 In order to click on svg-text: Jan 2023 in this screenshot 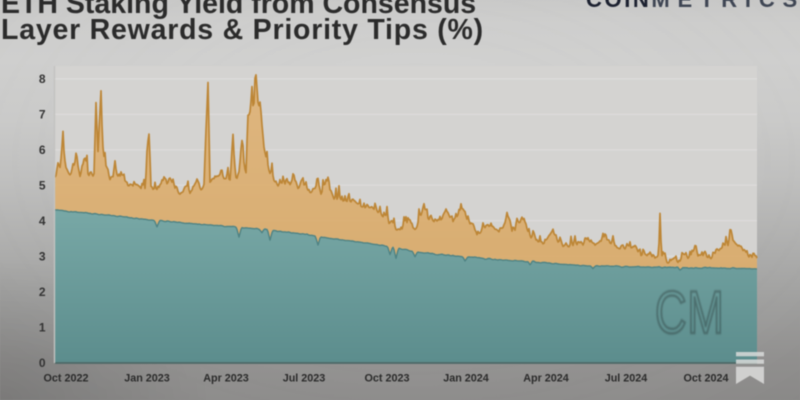, I will do `click(147, 379)`.